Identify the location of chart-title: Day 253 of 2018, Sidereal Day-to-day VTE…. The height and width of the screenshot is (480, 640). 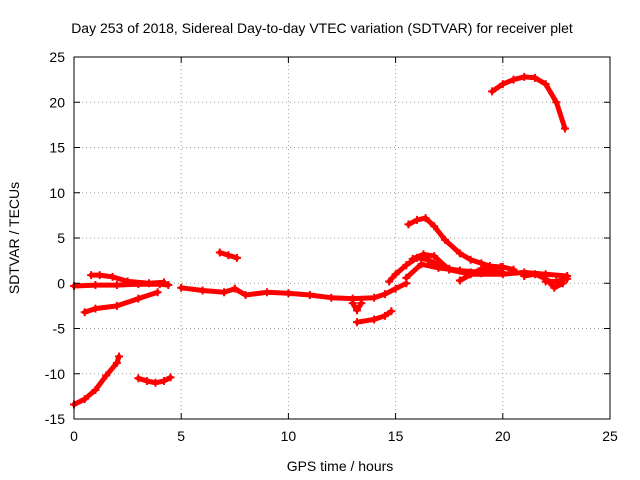
(322, 28).